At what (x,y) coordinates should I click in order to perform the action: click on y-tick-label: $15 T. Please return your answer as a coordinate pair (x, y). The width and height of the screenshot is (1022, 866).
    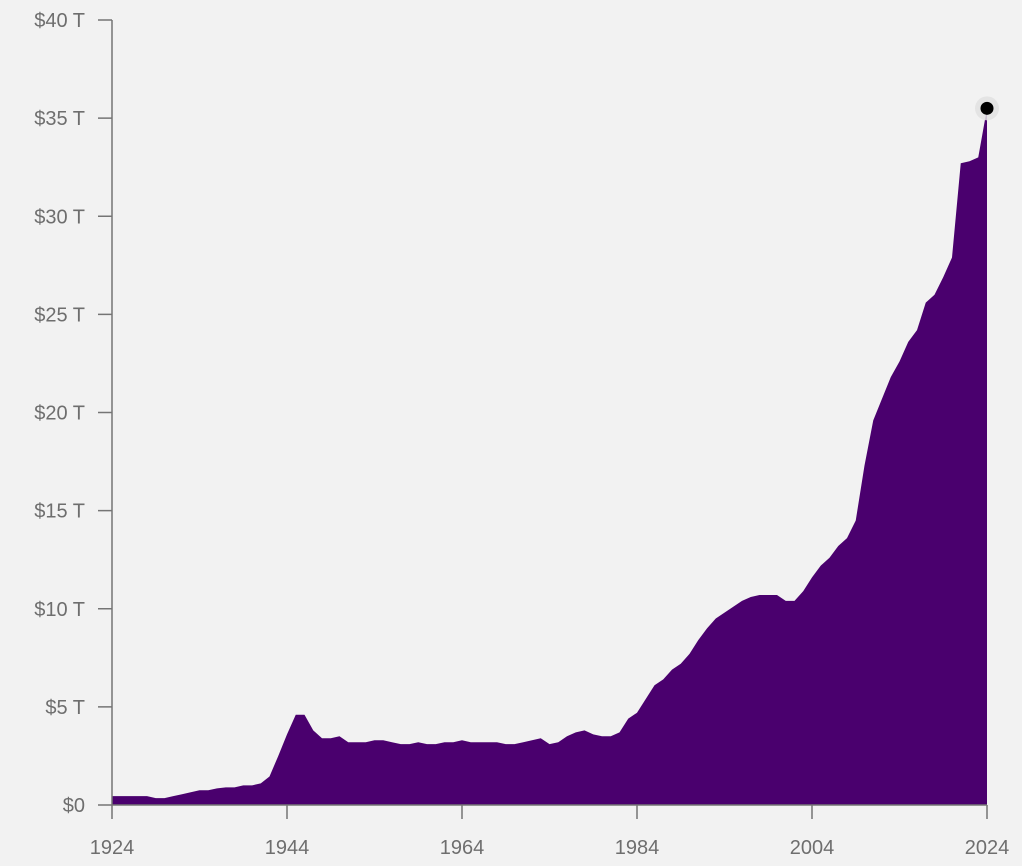
    Looking at the image, I should click on (59, 512).